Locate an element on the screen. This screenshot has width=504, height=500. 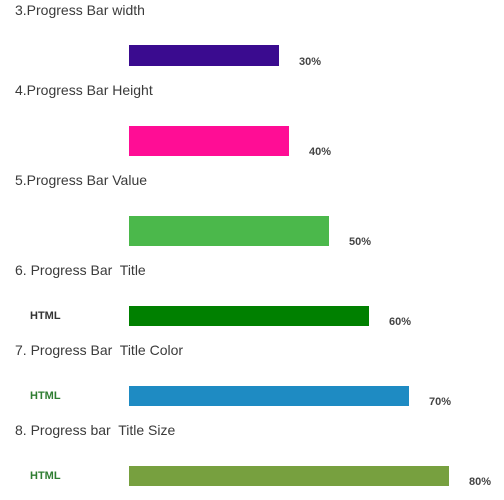
section-heading: 5.Progress Bar Value is located at coordinates (81, 180).